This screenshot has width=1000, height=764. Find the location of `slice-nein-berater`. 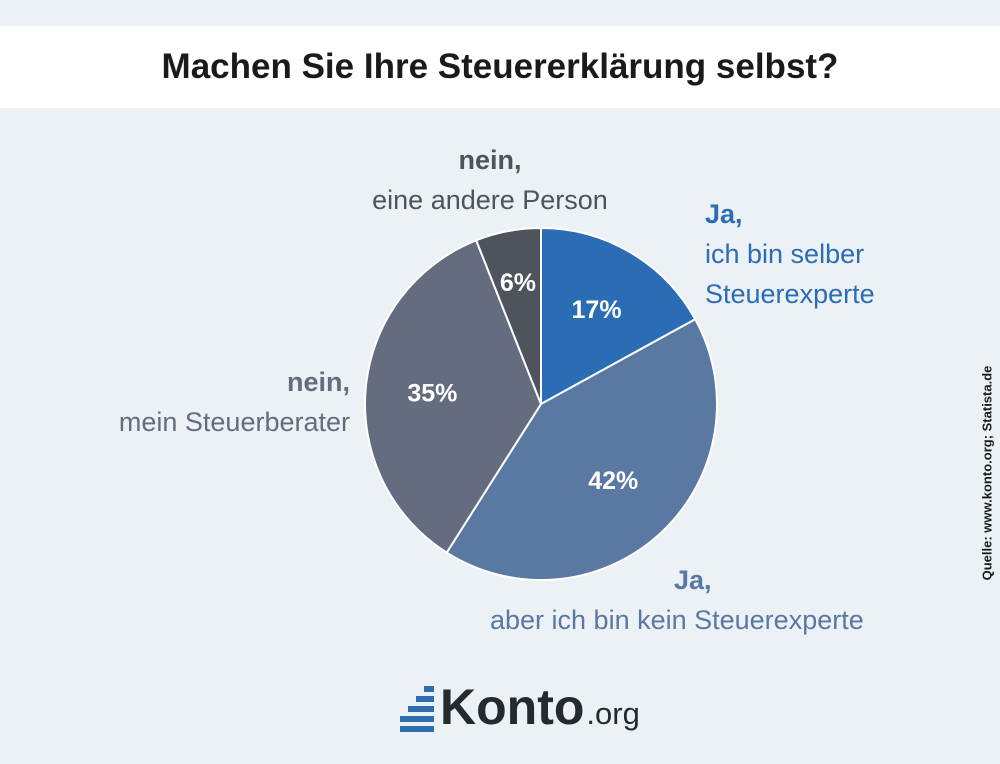

slice-nein-berater is located at coordinates (453, 396).